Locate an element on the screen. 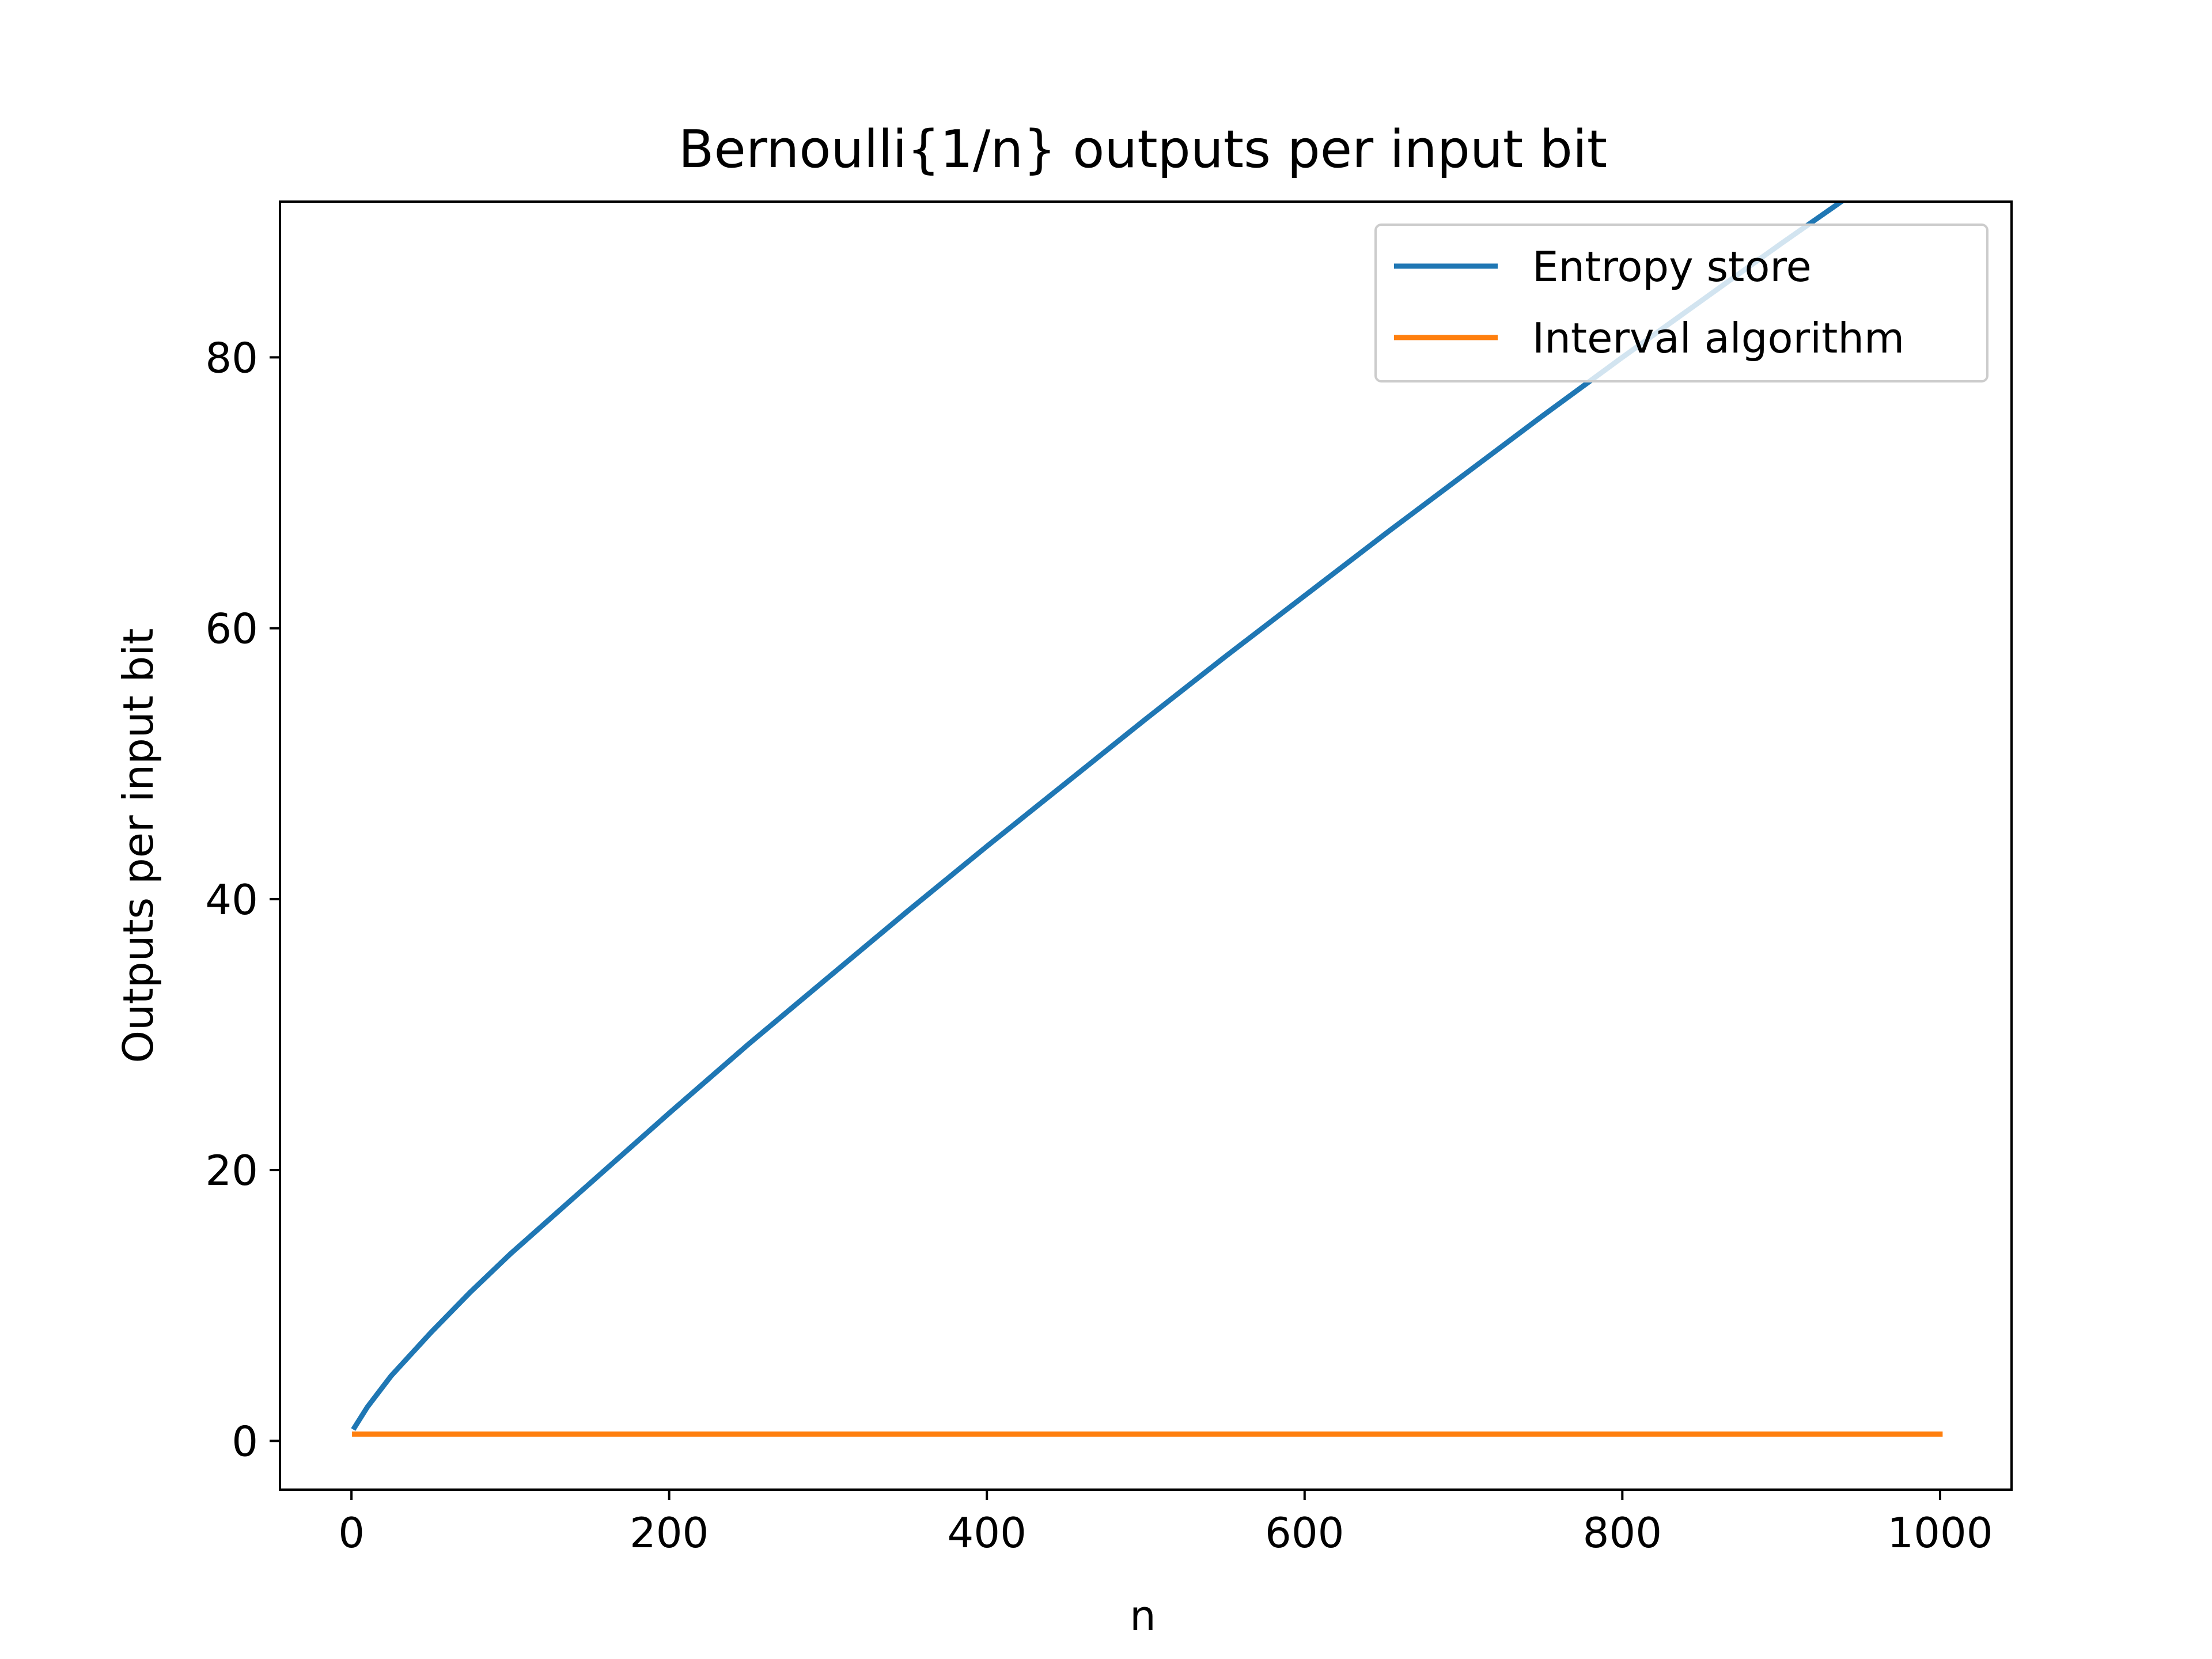  x-axis-label: n is located at coordinates (1143, 1616).